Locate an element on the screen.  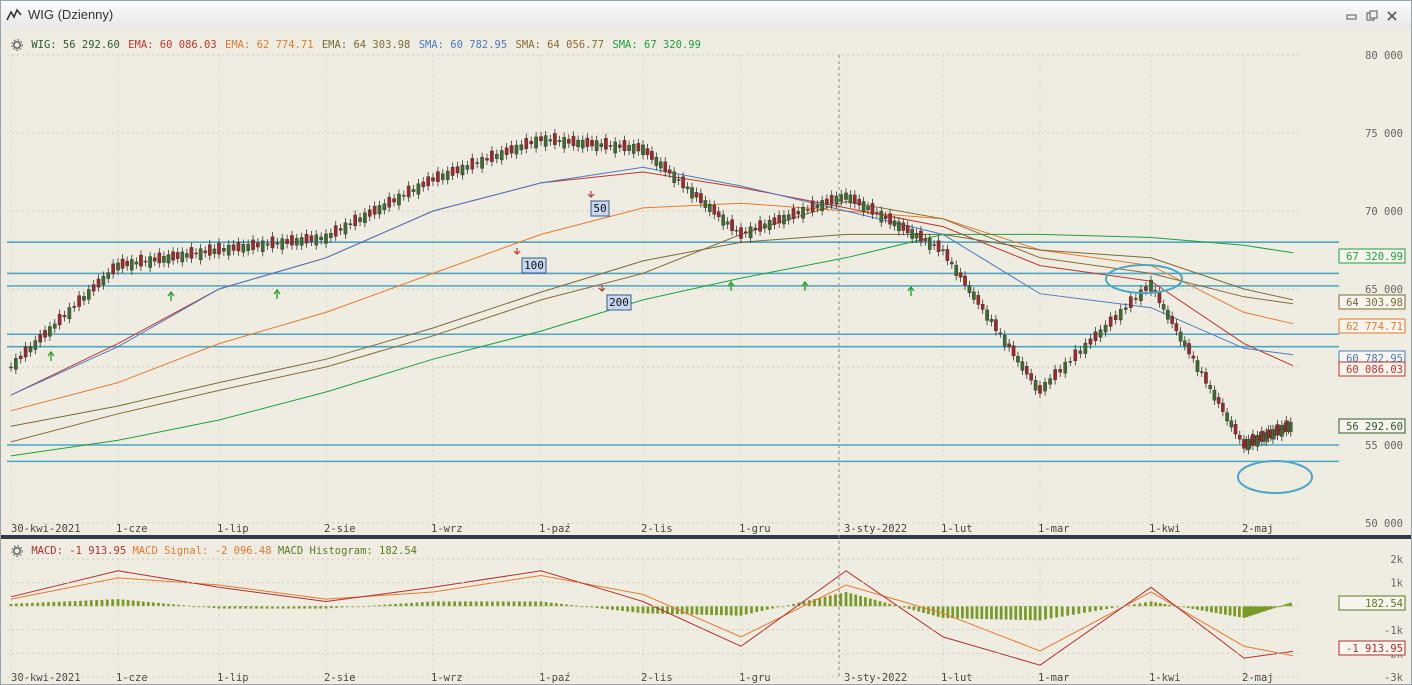
minimize-icon is located at coordinates (1352, 16).